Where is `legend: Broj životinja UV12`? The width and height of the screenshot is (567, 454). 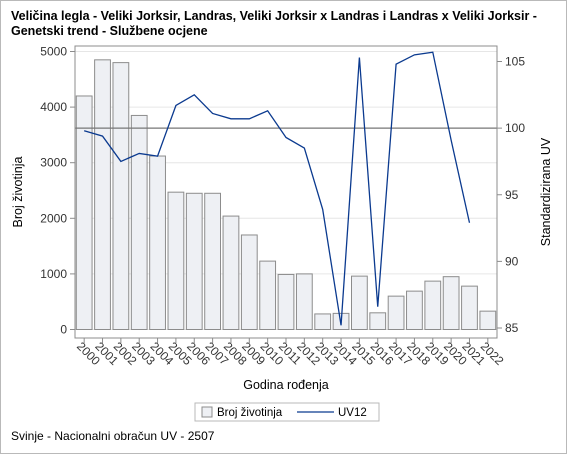
legend: Broj životinja UV12 is located at coordinates (287, 412).